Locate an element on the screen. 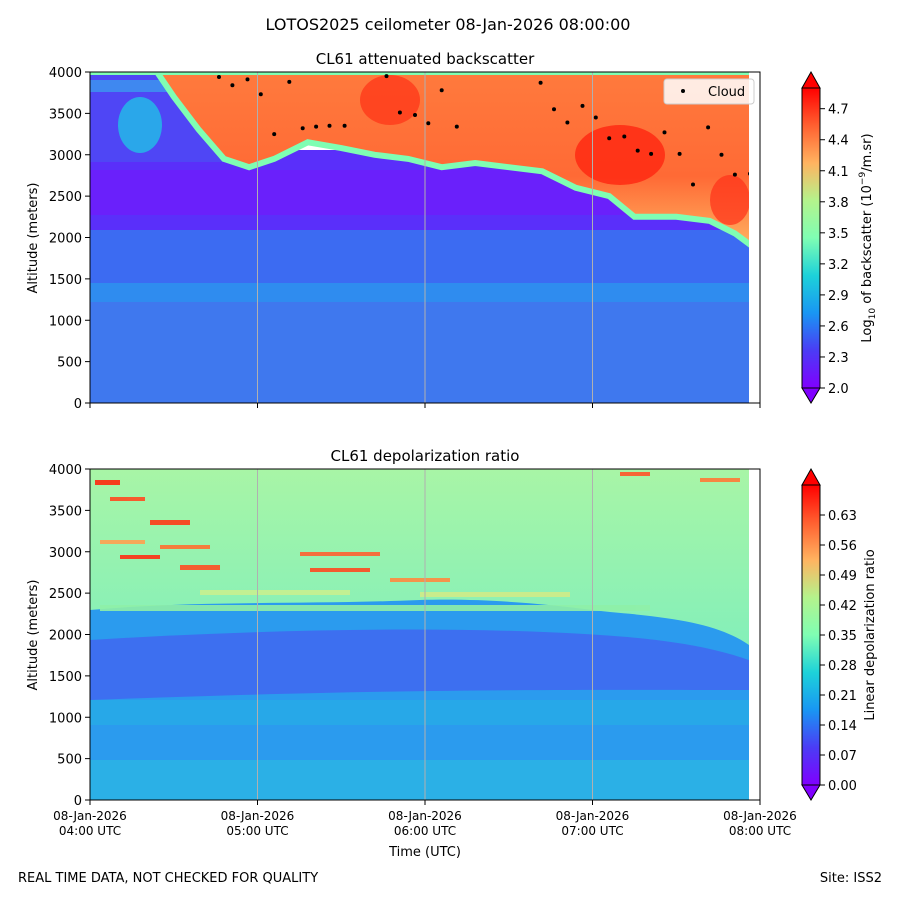 The width and height of the screenshot is (900, 904). depol-y-tick-label: 3500 is located at coordinates (65, 511).